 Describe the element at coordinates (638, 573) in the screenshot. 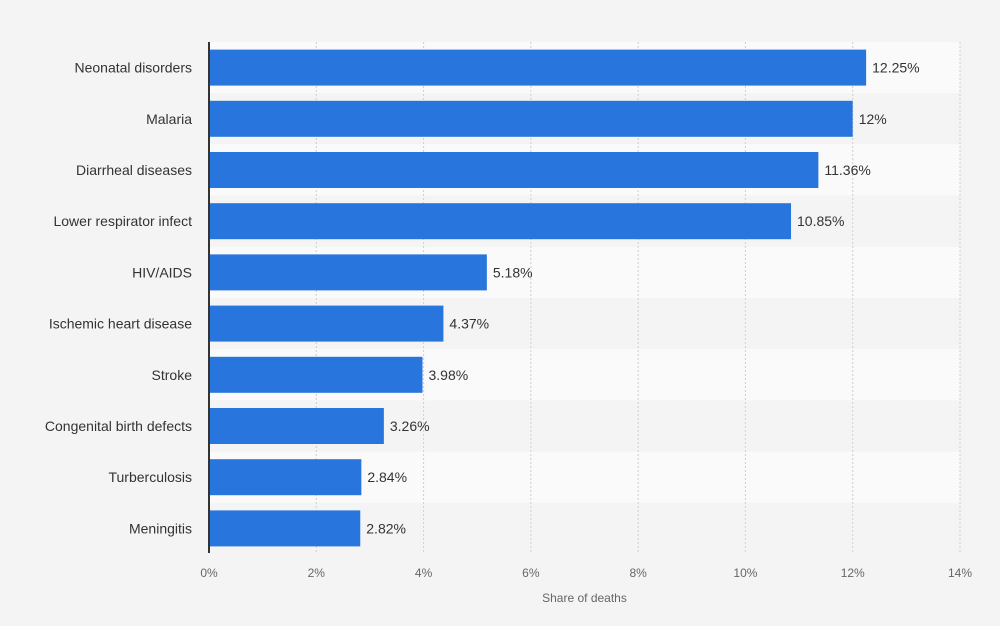

I see `x-tick-label: 8%` at that location.